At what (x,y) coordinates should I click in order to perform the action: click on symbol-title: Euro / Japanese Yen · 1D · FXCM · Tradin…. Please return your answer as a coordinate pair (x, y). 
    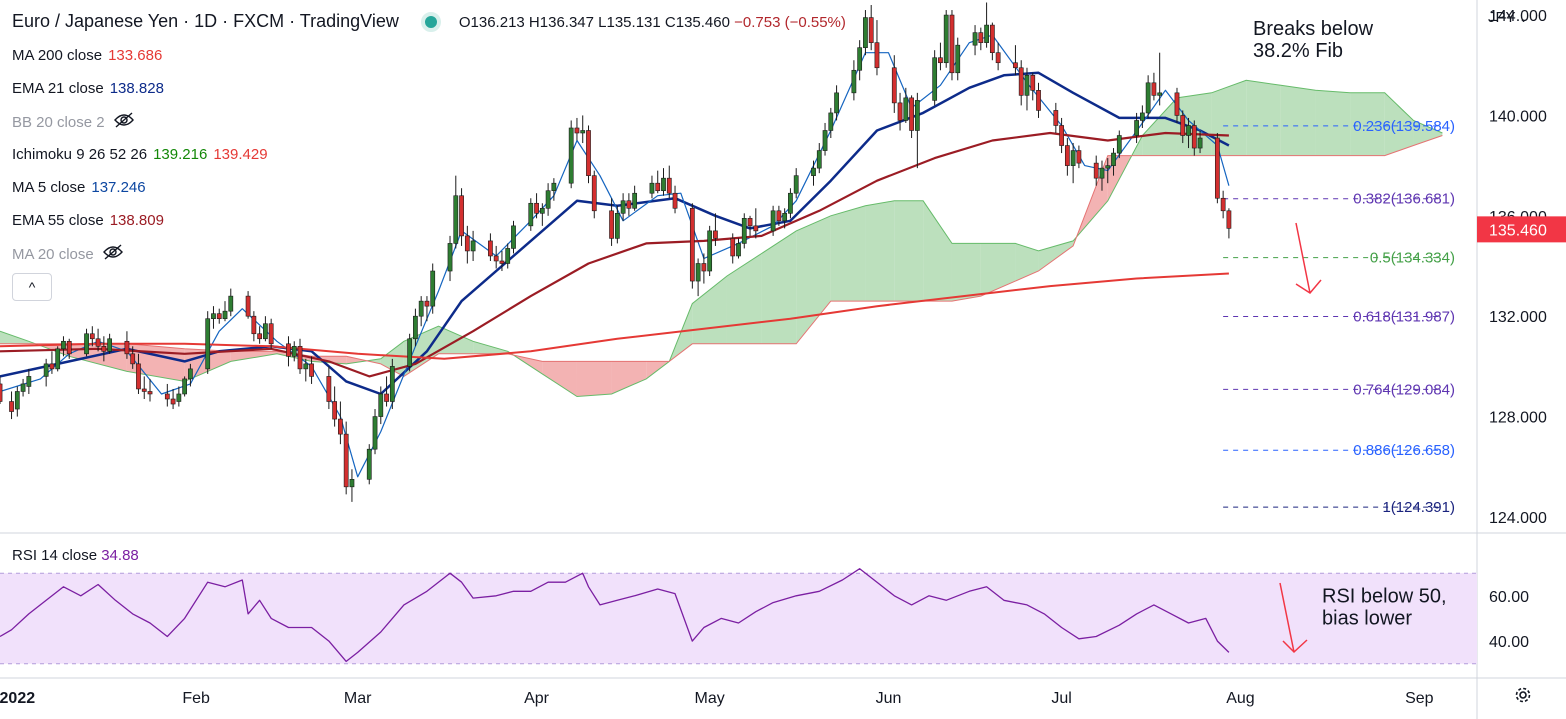
    Looking at the image, I should click on (205, 21).